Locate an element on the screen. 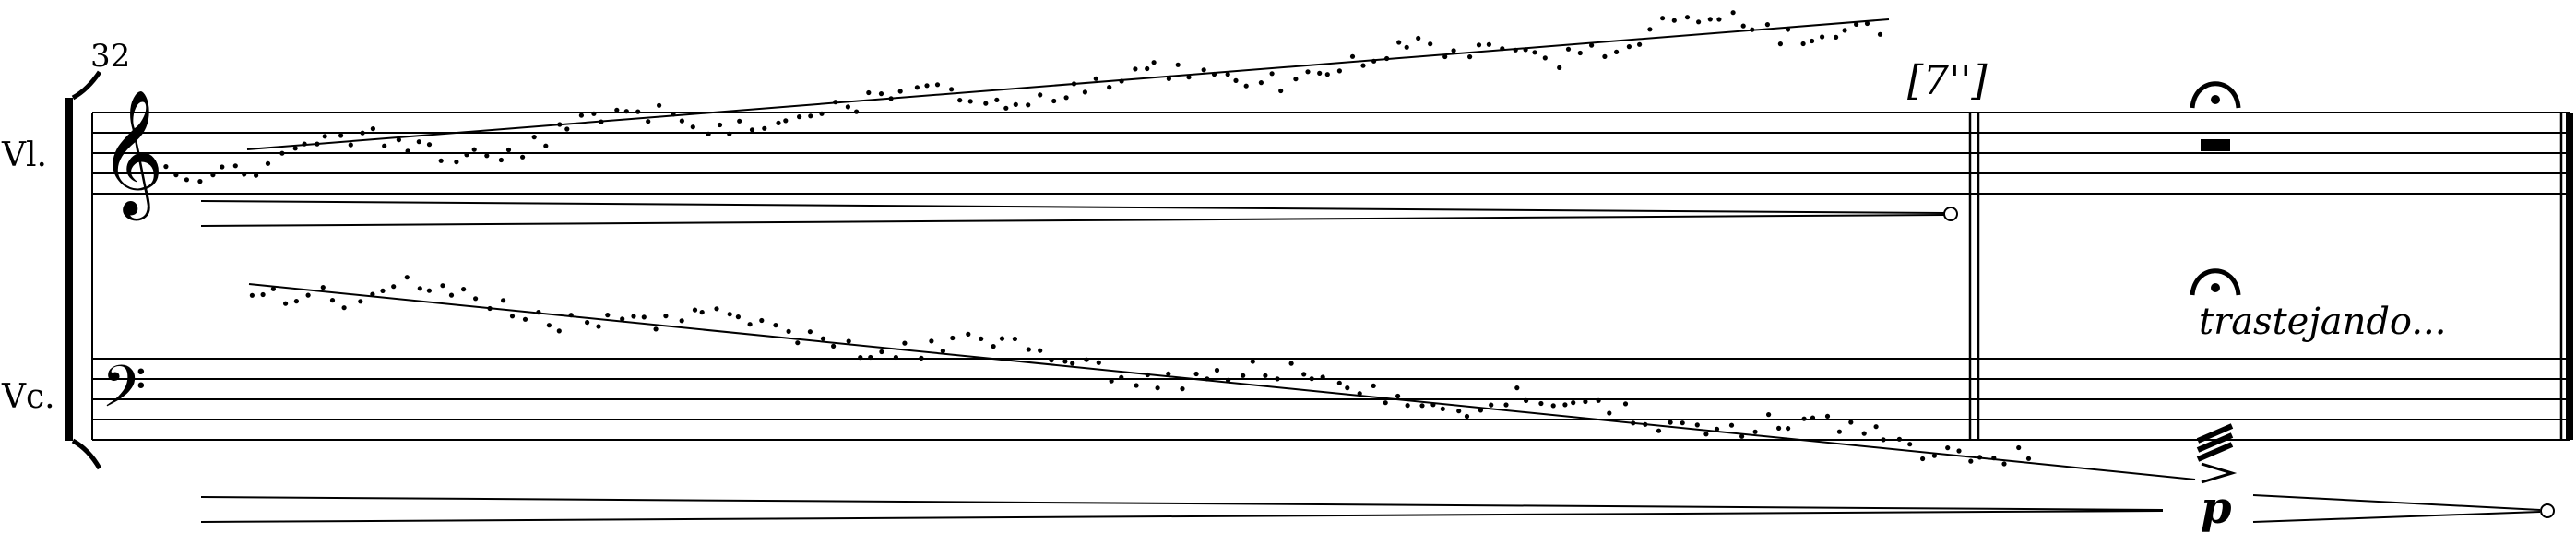  cello-staff is located at coordinates (1331, 399).